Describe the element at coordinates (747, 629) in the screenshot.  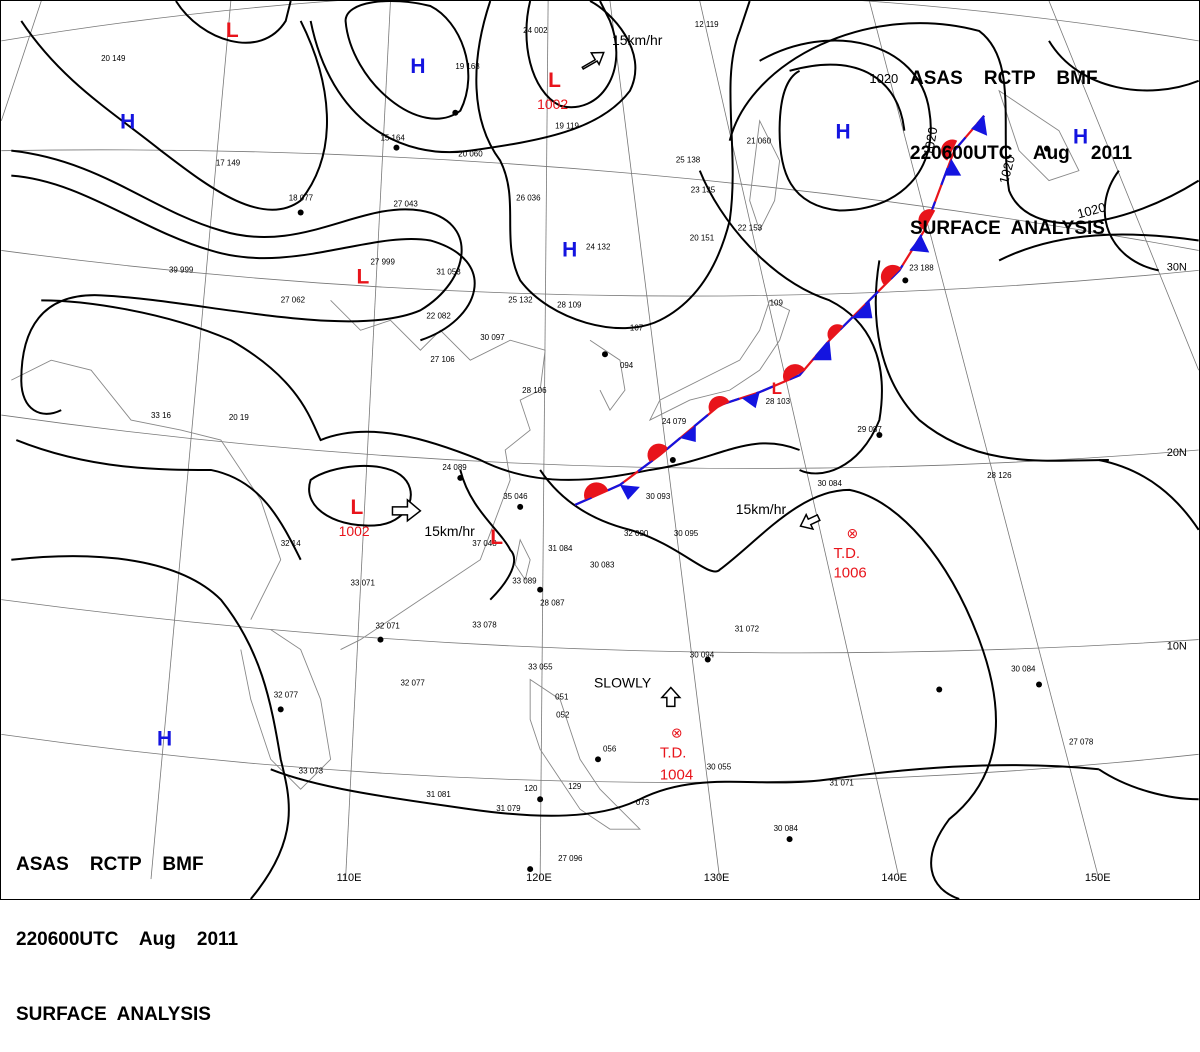
I see `station-label: 31 072` at that location.